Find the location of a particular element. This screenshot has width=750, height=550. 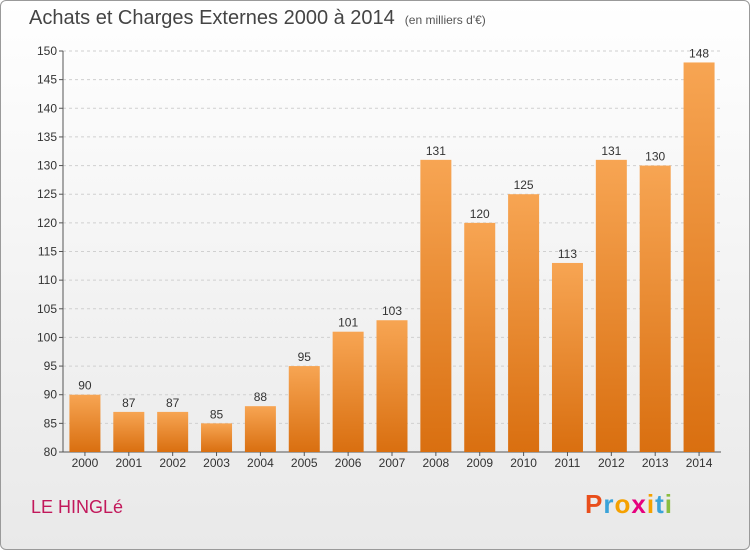

x-tick-label: 2005 is located at coordinates (304, 463).